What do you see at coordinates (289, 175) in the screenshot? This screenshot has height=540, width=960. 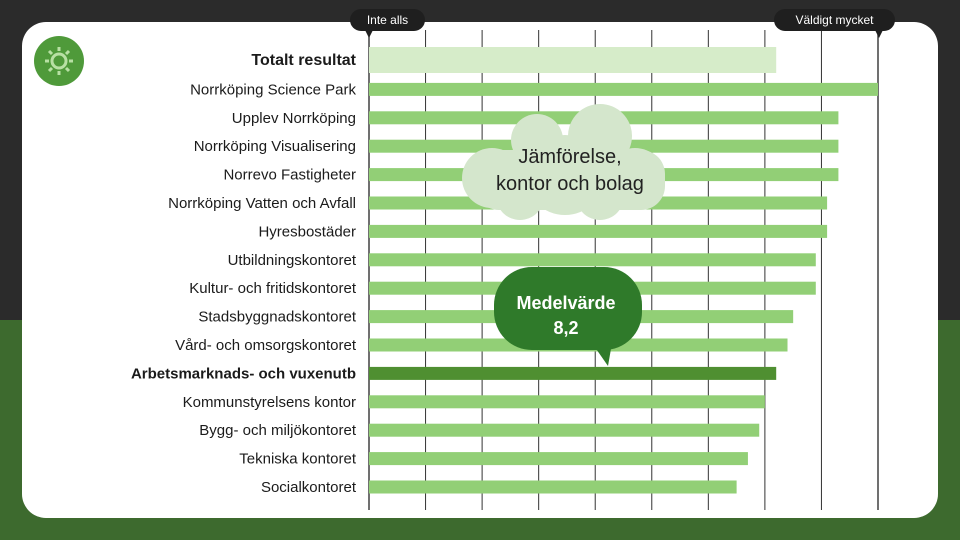 I see `category-label: Norrevo Fastigheter` at bounding box center [289, 175].